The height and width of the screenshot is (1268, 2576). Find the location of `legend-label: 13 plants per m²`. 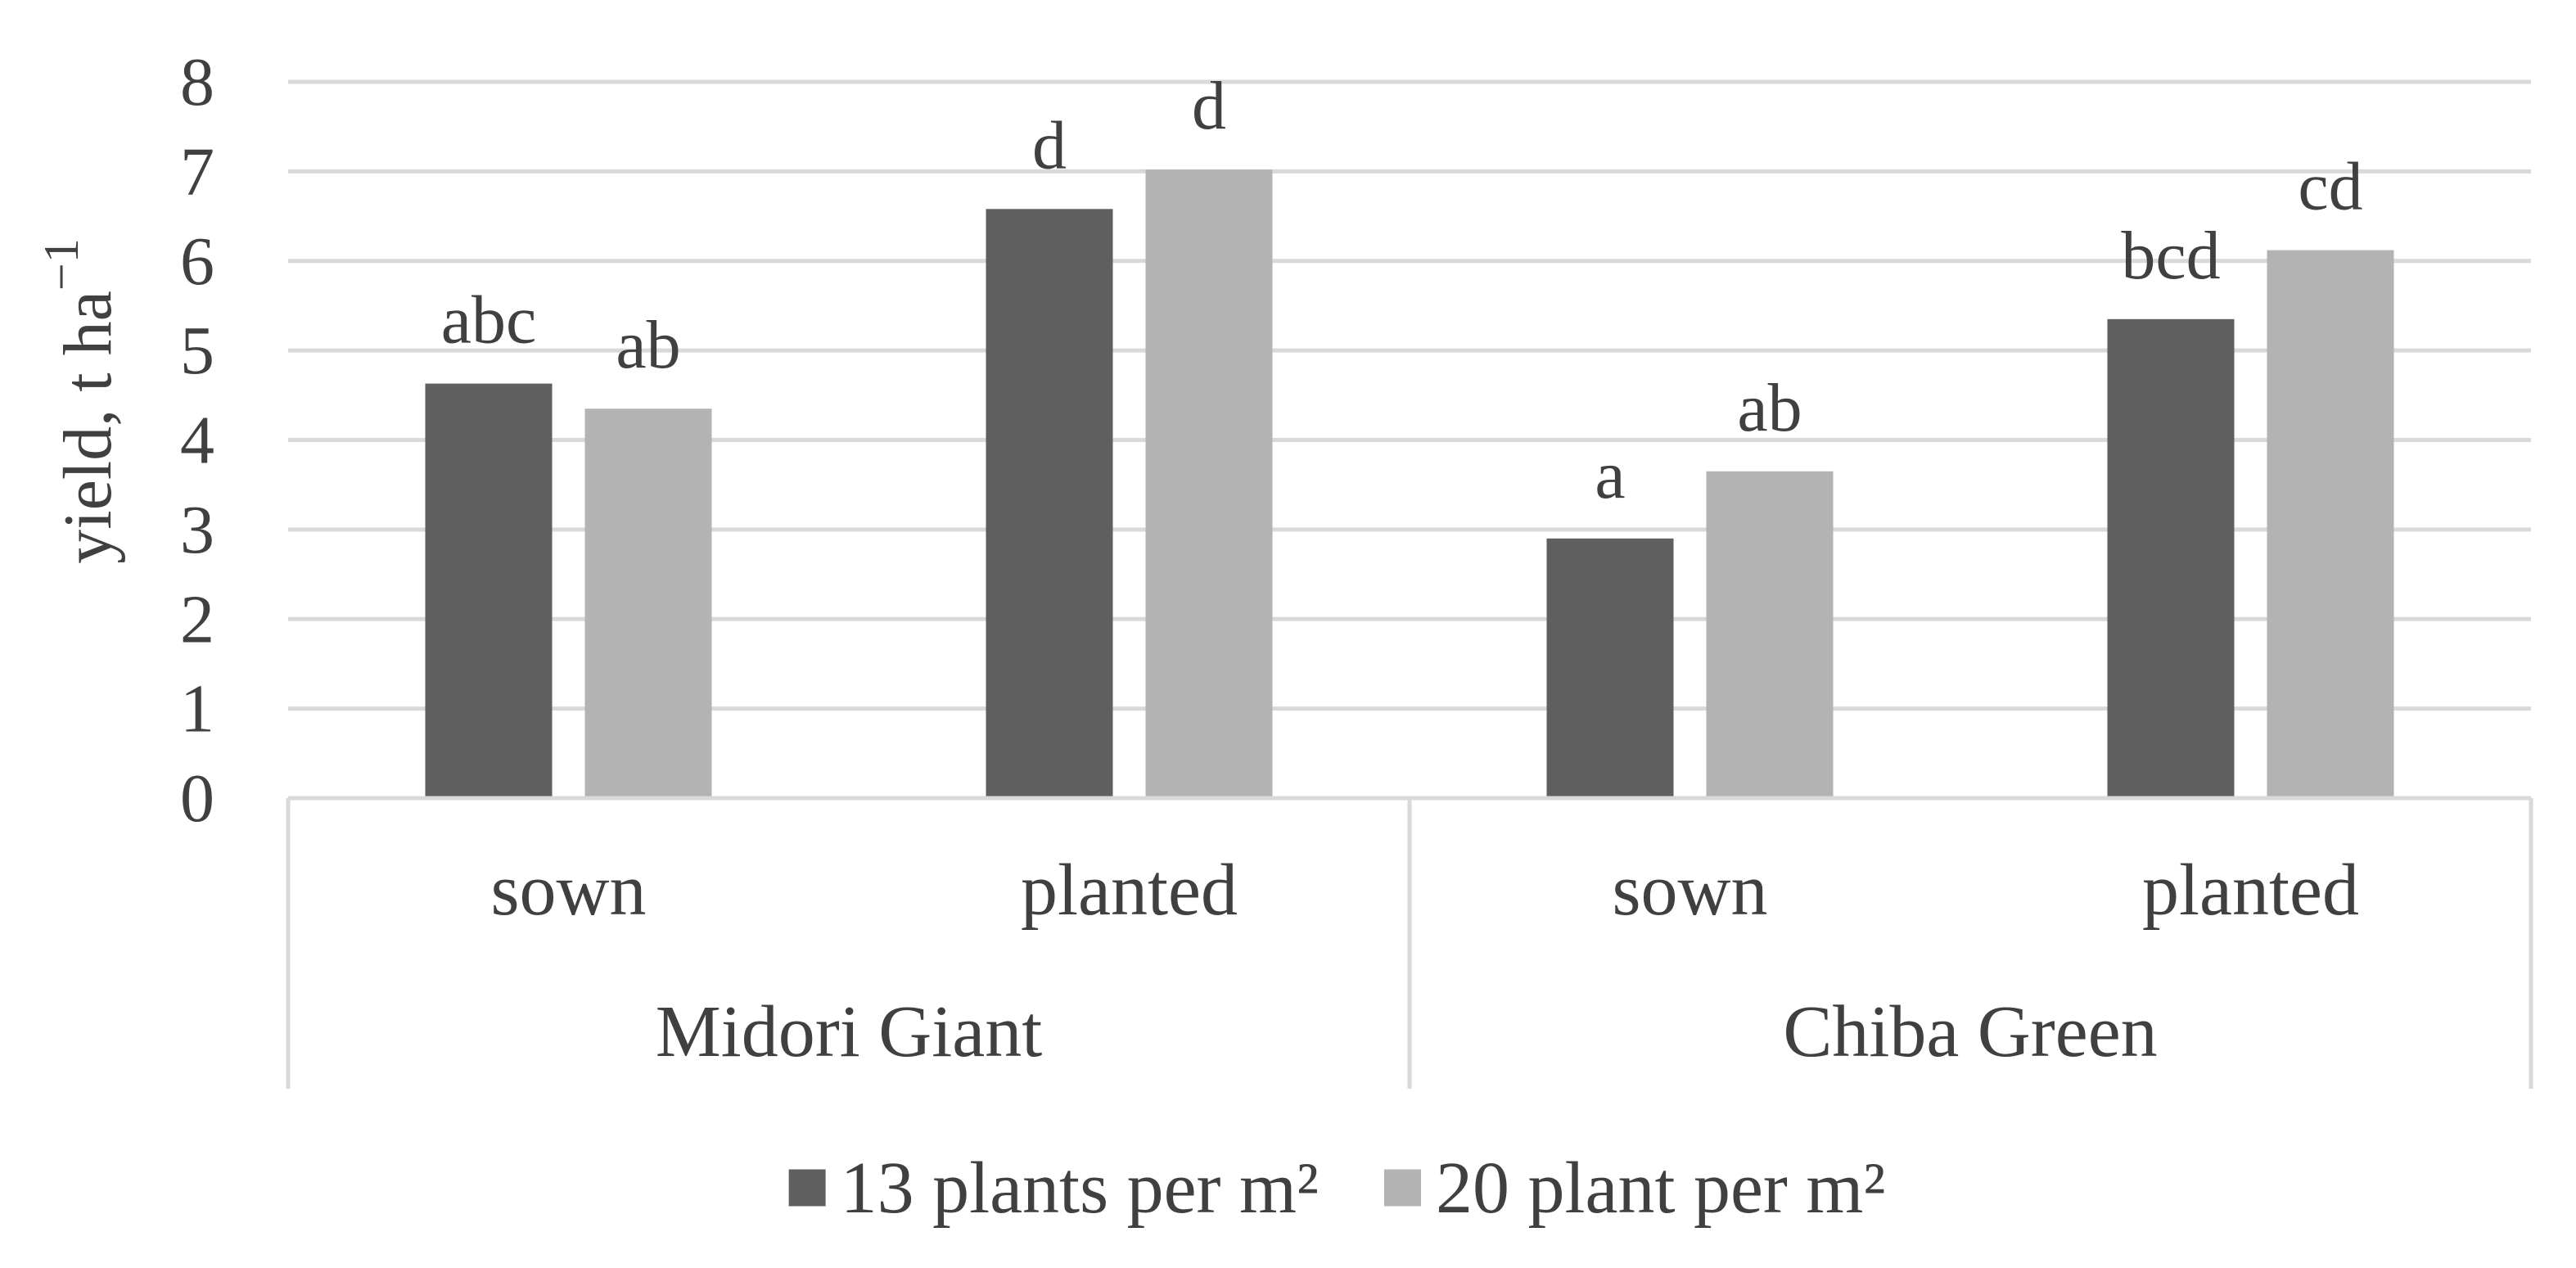

legend-label: 13 plants per m² is located at coordinates (1080, 1188).